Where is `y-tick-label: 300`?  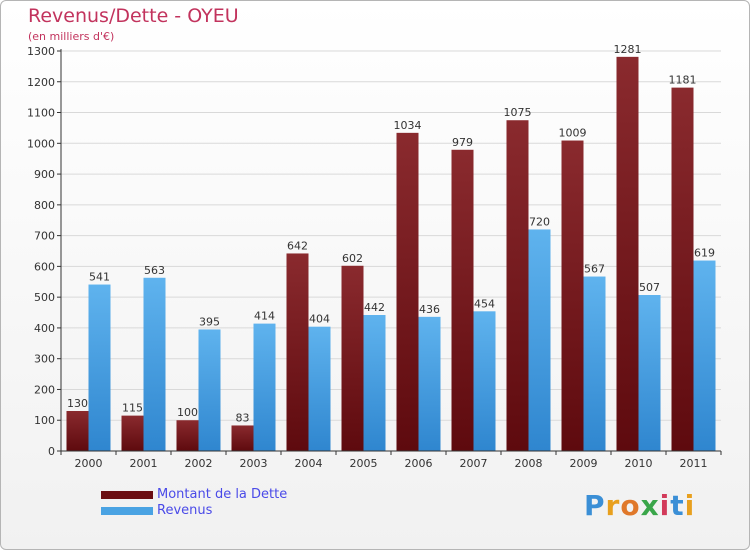
y-tick-label: 300 is located at coordinates (44, 359).